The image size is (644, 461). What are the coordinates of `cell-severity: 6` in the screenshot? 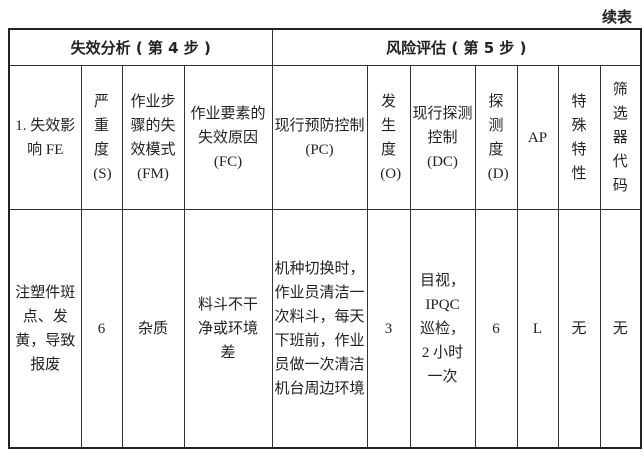 It's located at (101, 329).